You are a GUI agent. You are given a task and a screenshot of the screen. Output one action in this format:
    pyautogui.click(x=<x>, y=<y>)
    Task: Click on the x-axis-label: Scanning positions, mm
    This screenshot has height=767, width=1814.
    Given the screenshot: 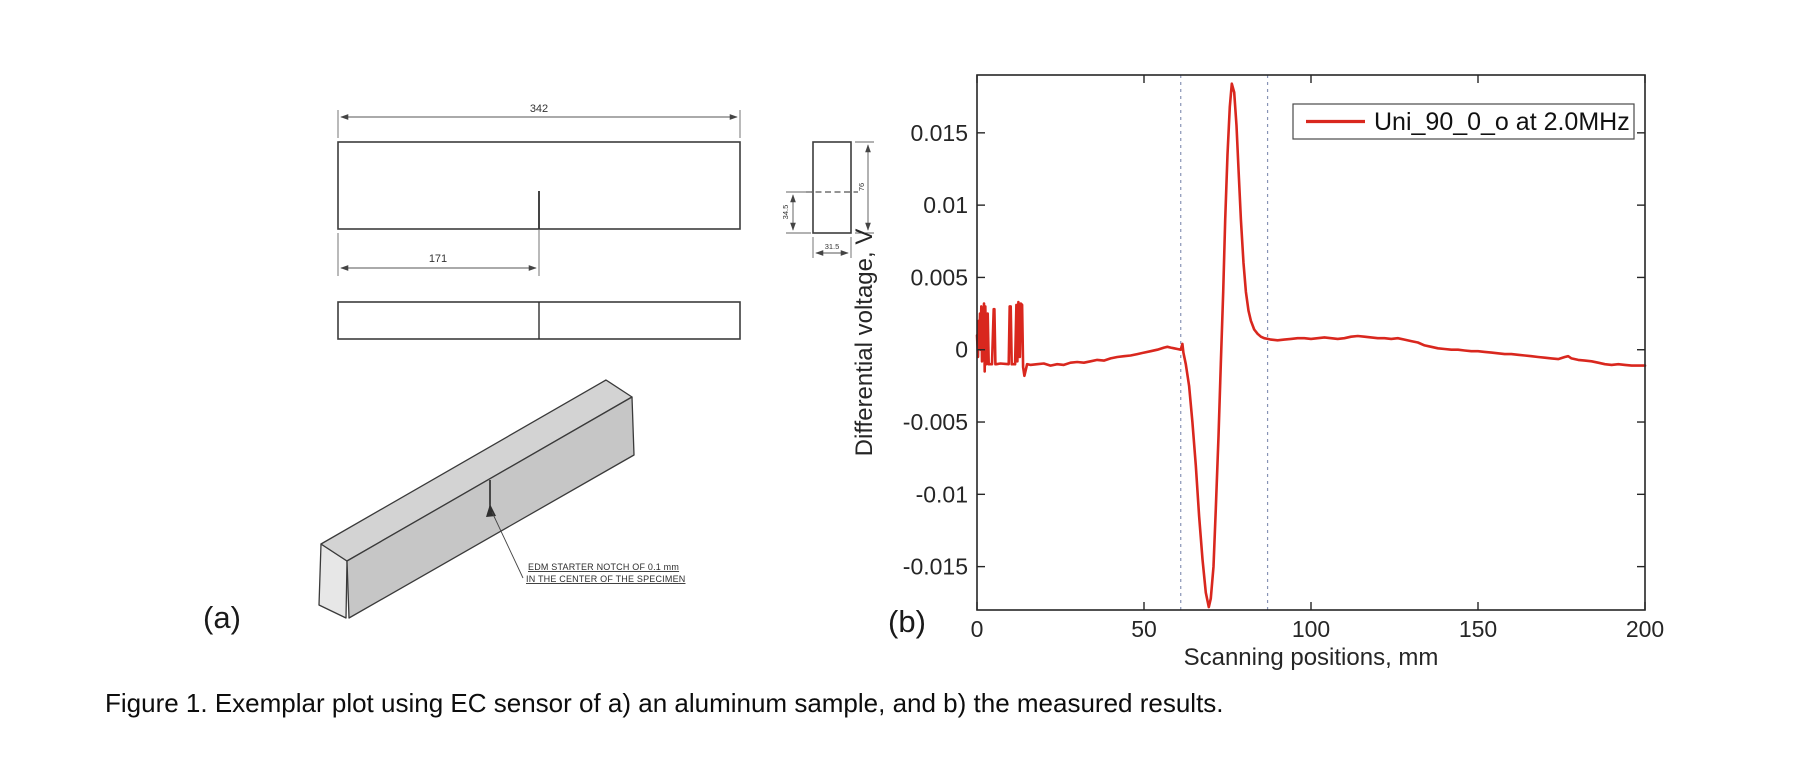 What is the action you would take?
    pyautogui.click(x=1311, y=657)
    